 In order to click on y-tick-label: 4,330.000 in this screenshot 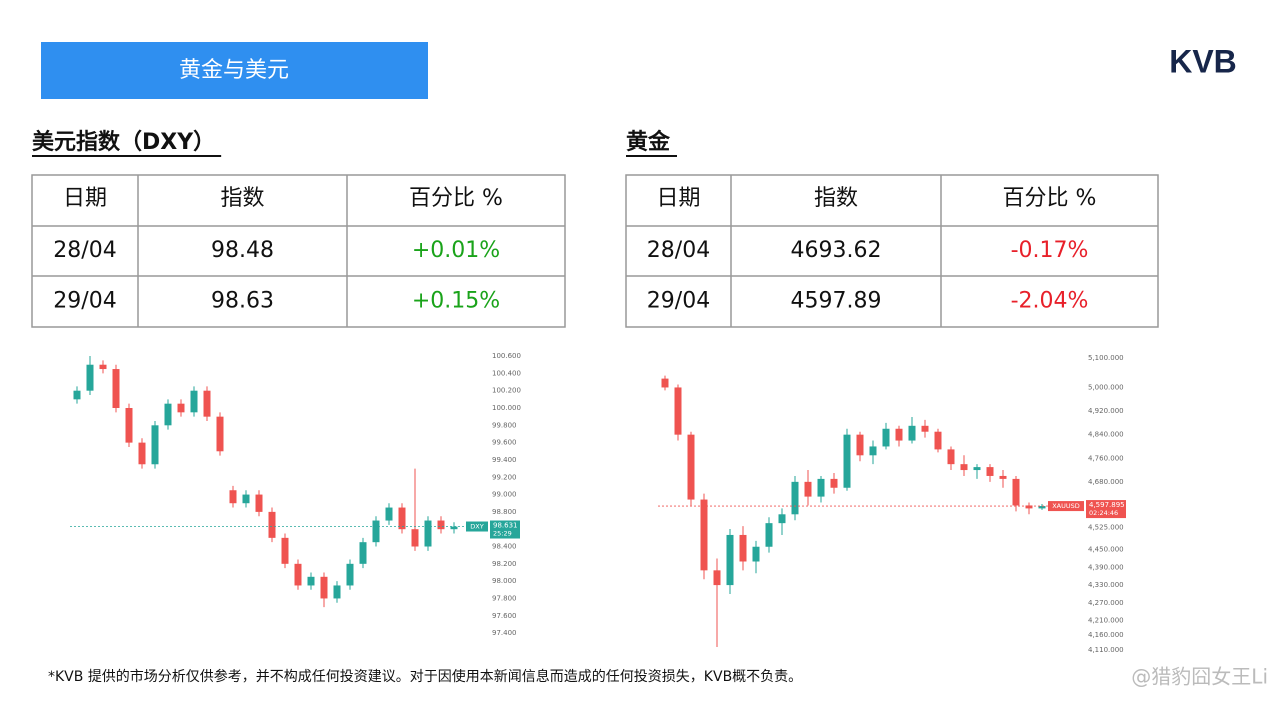, I will do `click(1106, 585)`.